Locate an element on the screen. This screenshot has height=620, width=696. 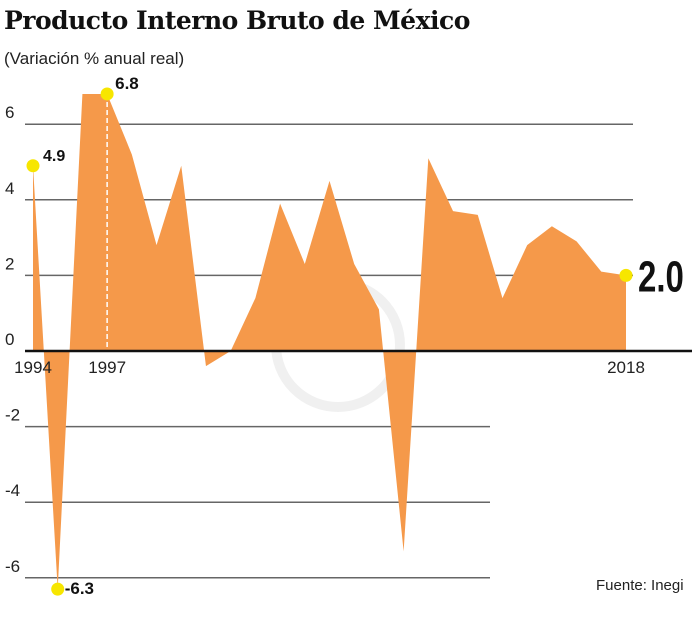
source-note: Fuente: Inegi is located at coordinates (640, 585).